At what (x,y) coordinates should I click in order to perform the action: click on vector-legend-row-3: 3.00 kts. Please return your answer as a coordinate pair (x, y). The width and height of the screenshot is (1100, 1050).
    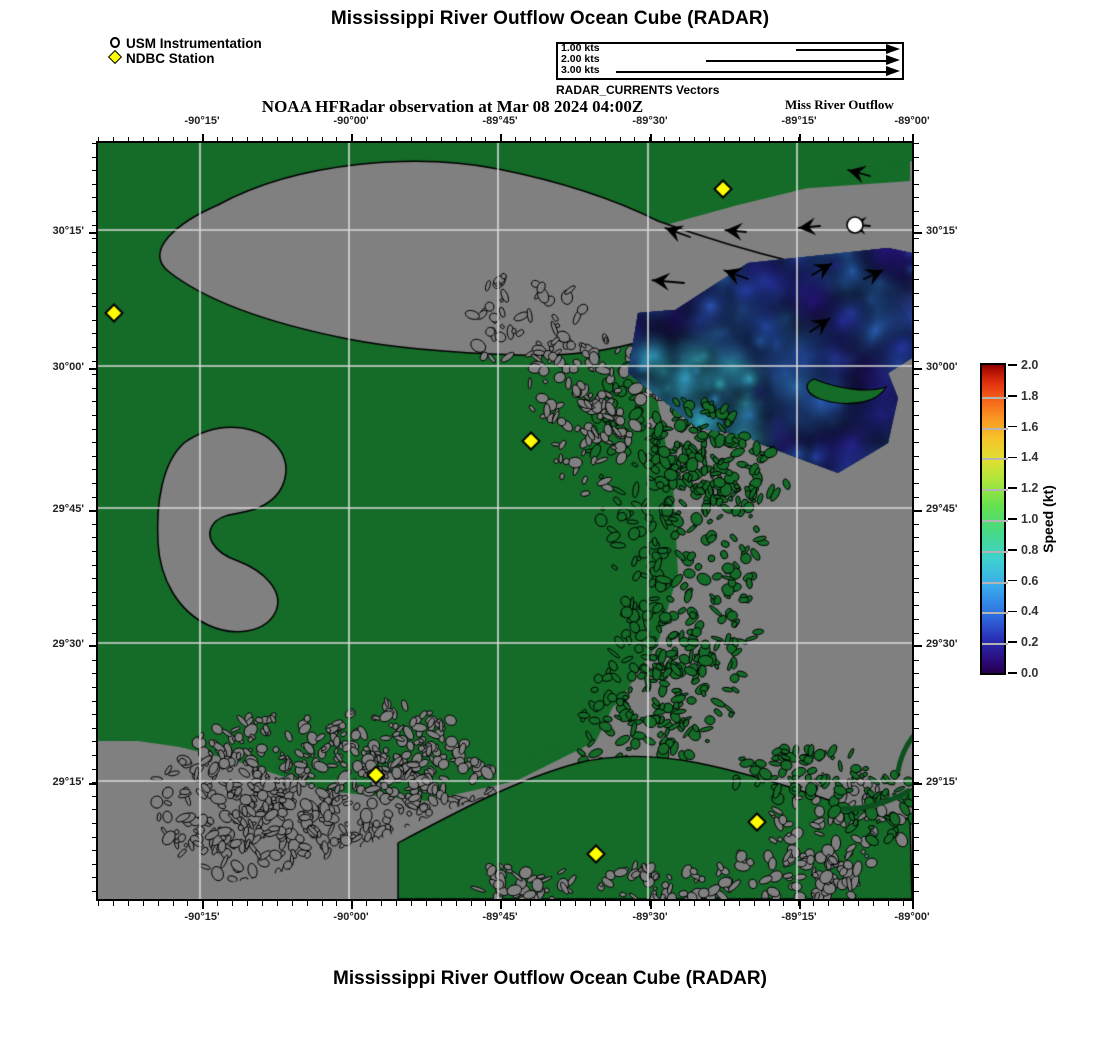
    Looking at the image, I should click on (730, 71).